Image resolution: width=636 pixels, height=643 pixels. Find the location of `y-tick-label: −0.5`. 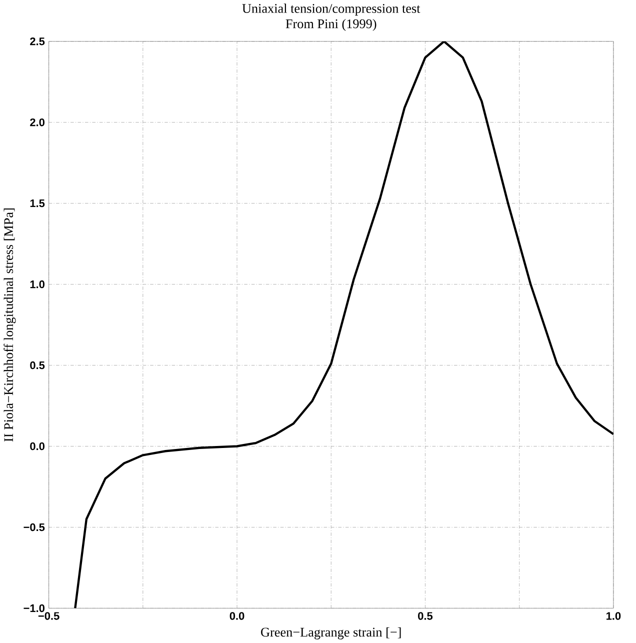

y-tick-label: −0.5 is located at coordinates (34, 527).